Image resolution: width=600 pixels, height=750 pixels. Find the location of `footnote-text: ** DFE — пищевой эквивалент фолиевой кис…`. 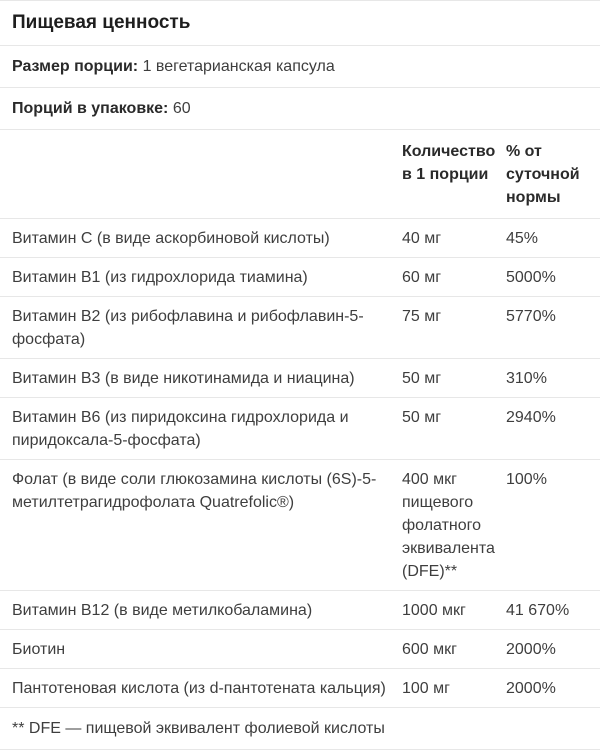

footnote-text: ** DFE — пищевой эквивалент фолиевой кис… is located at coordinates (198, 728).